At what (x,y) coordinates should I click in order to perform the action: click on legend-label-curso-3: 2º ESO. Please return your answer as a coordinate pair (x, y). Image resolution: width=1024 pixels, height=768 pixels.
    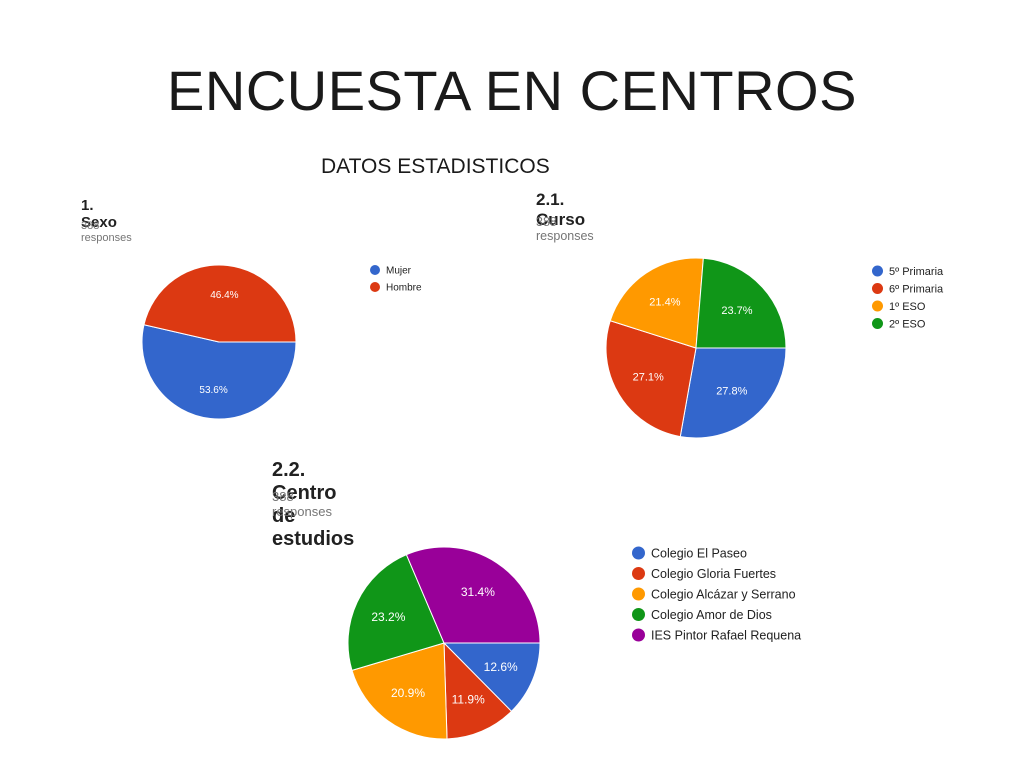
    Looking at the image, I should click on (907, 324).